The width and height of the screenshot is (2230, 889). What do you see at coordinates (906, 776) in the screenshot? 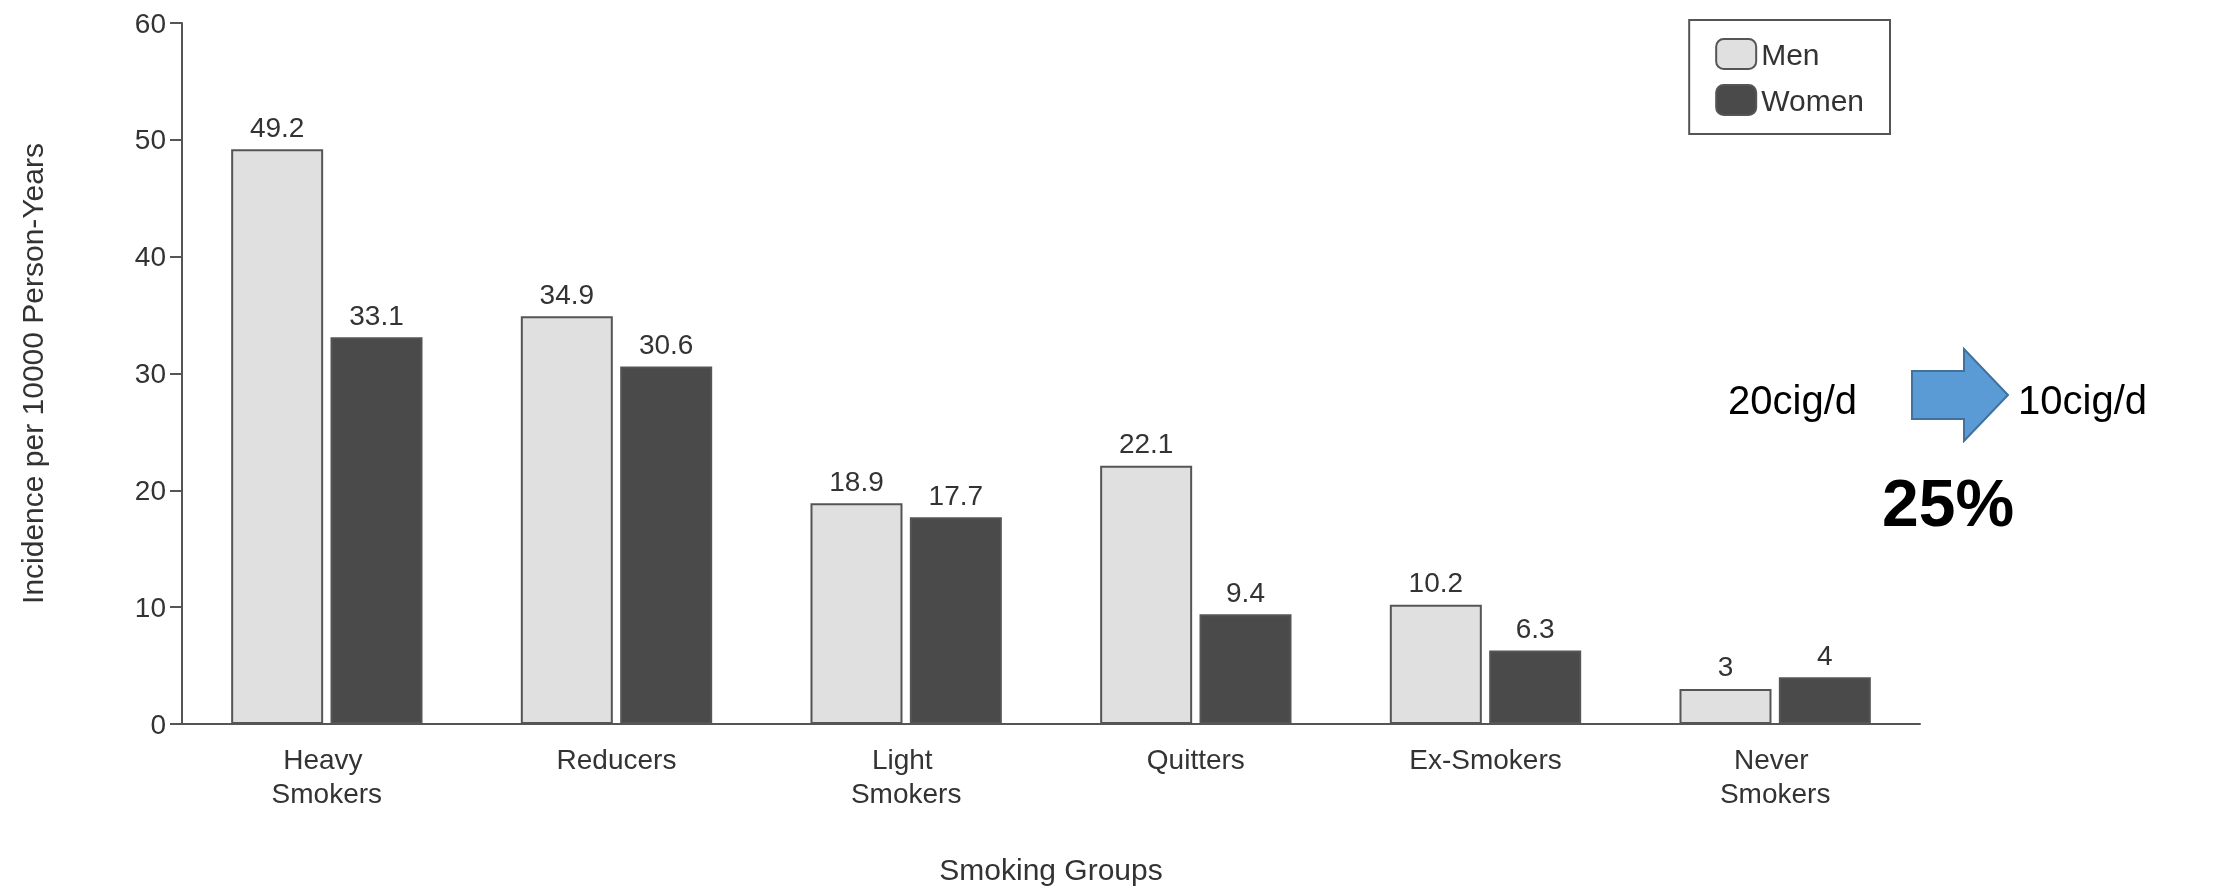
I see `x-tick-label: Light Smokers` at bounding box center [906, 776].